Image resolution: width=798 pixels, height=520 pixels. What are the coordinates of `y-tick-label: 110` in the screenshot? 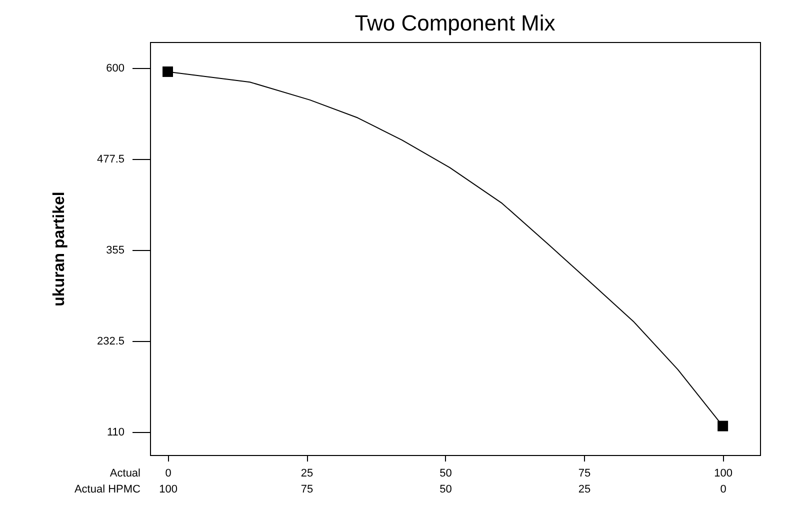 It's located at (115, 432).